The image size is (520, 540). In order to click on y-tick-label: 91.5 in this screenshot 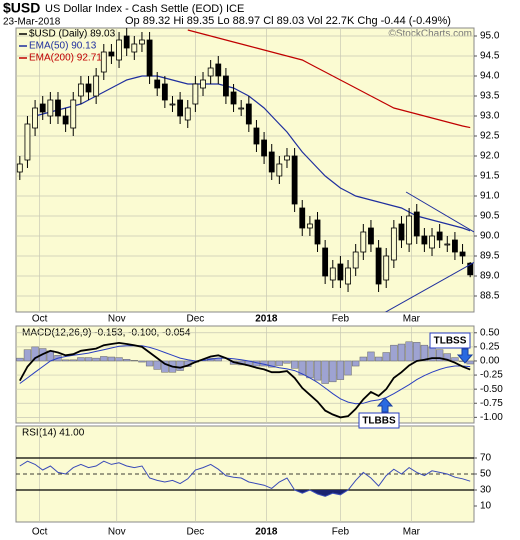, I will do `click(490, 176)`.